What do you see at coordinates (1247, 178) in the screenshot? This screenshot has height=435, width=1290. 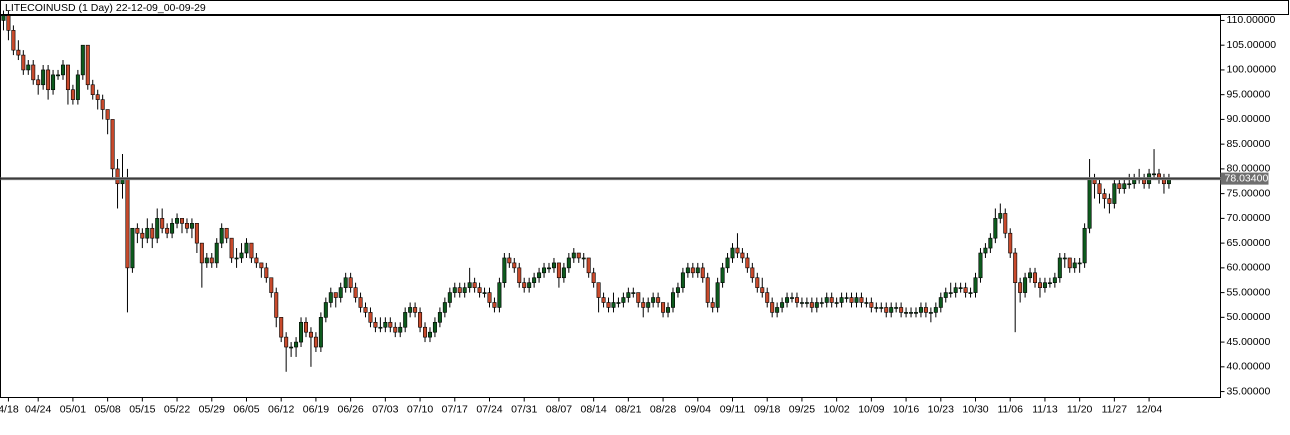 I see `price-label: 78.03400` at bounding box center [1247, 178].